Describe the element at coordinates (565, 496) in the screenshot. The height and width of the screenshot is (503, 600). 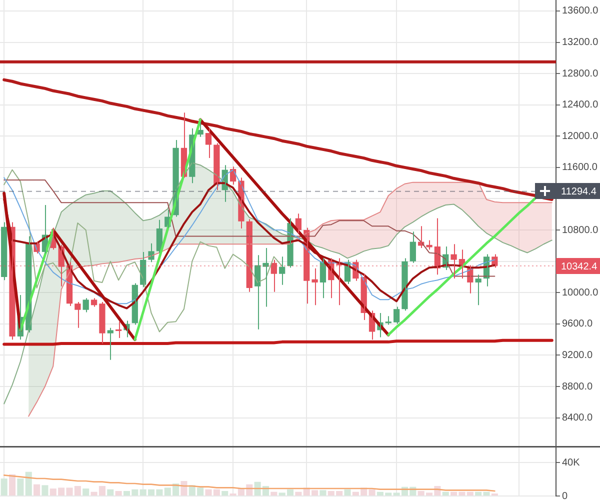
I see `y-tick-label: 0` at that location.